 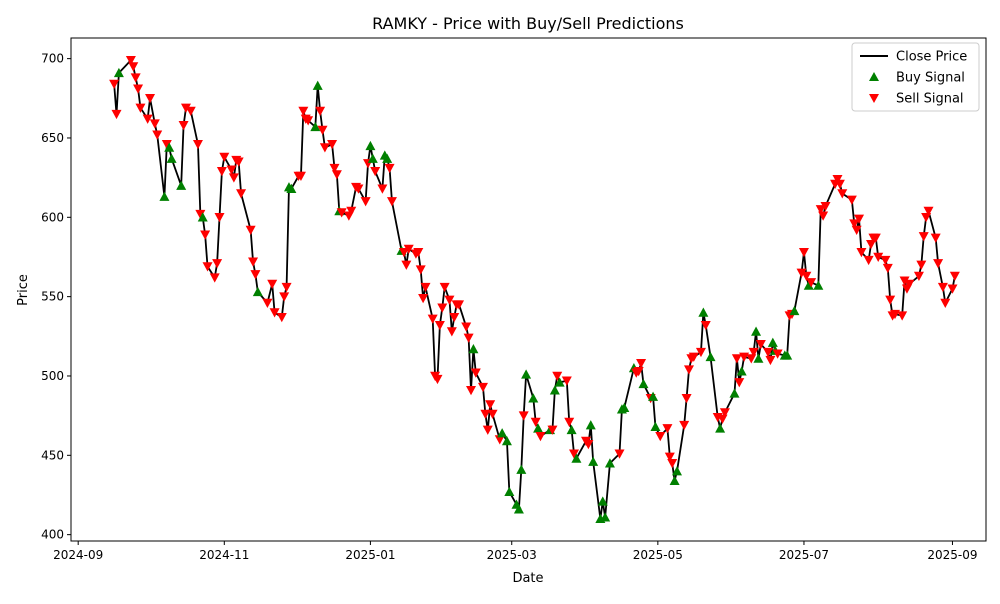 What do you see at coordinates (52, 535) in the screenshot?
I see `y-tick-label: 400` at bounding box center [52, 535].